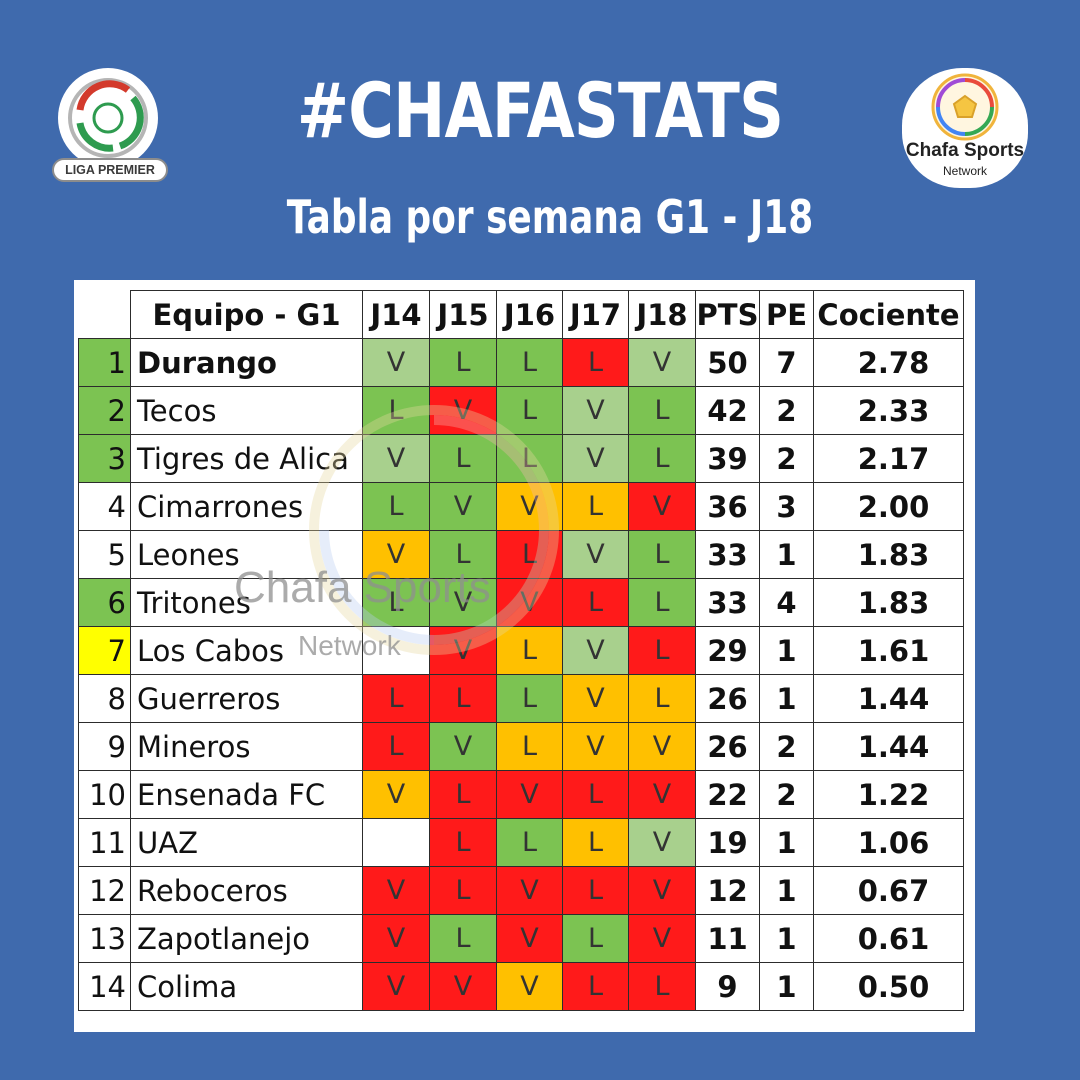 The height and width of the screenshot is (1080, 1080). Describe the element at coordinates (786, 506) in the screenshot. I see `games-played-cell: 3` at that location.